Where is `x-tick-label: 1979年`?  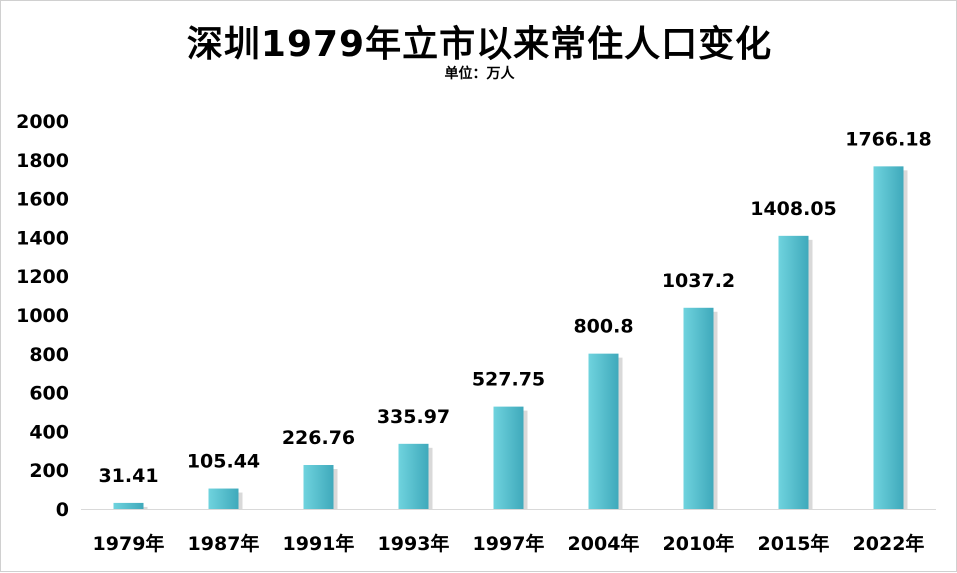
x-tick-label: 1979年 is located at coordinates (129, 543).